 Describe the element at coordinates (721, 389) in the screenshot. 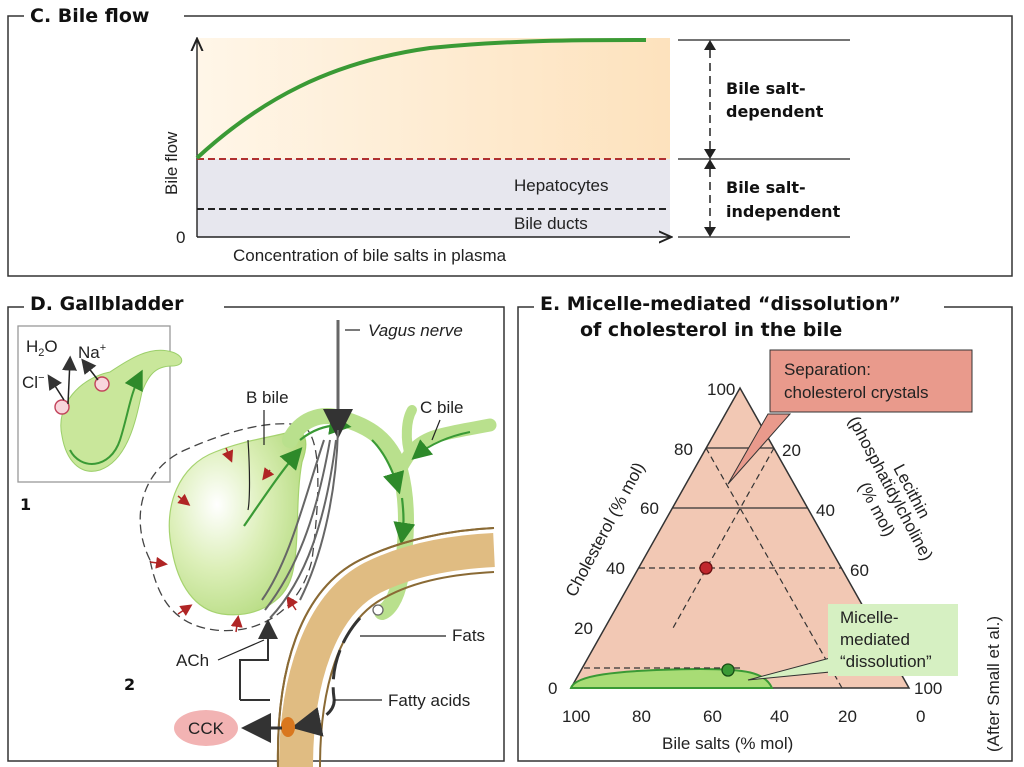

I see `chol-tick: 100` at that location.